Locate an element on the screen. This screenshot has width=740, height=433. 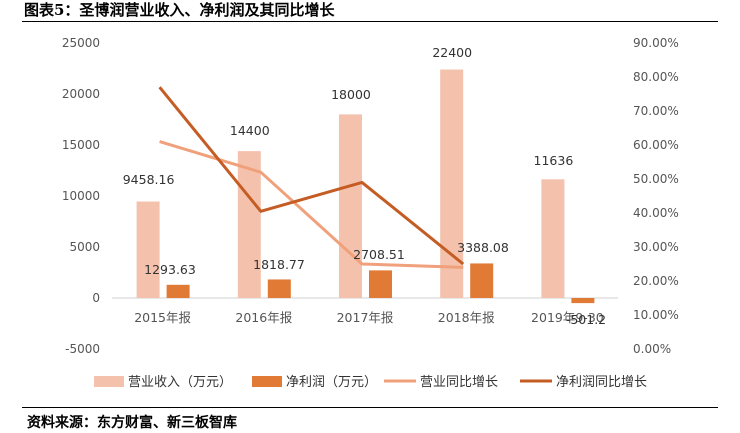
profit-data-label: 1818.77 is located at coordinates (279, 264).